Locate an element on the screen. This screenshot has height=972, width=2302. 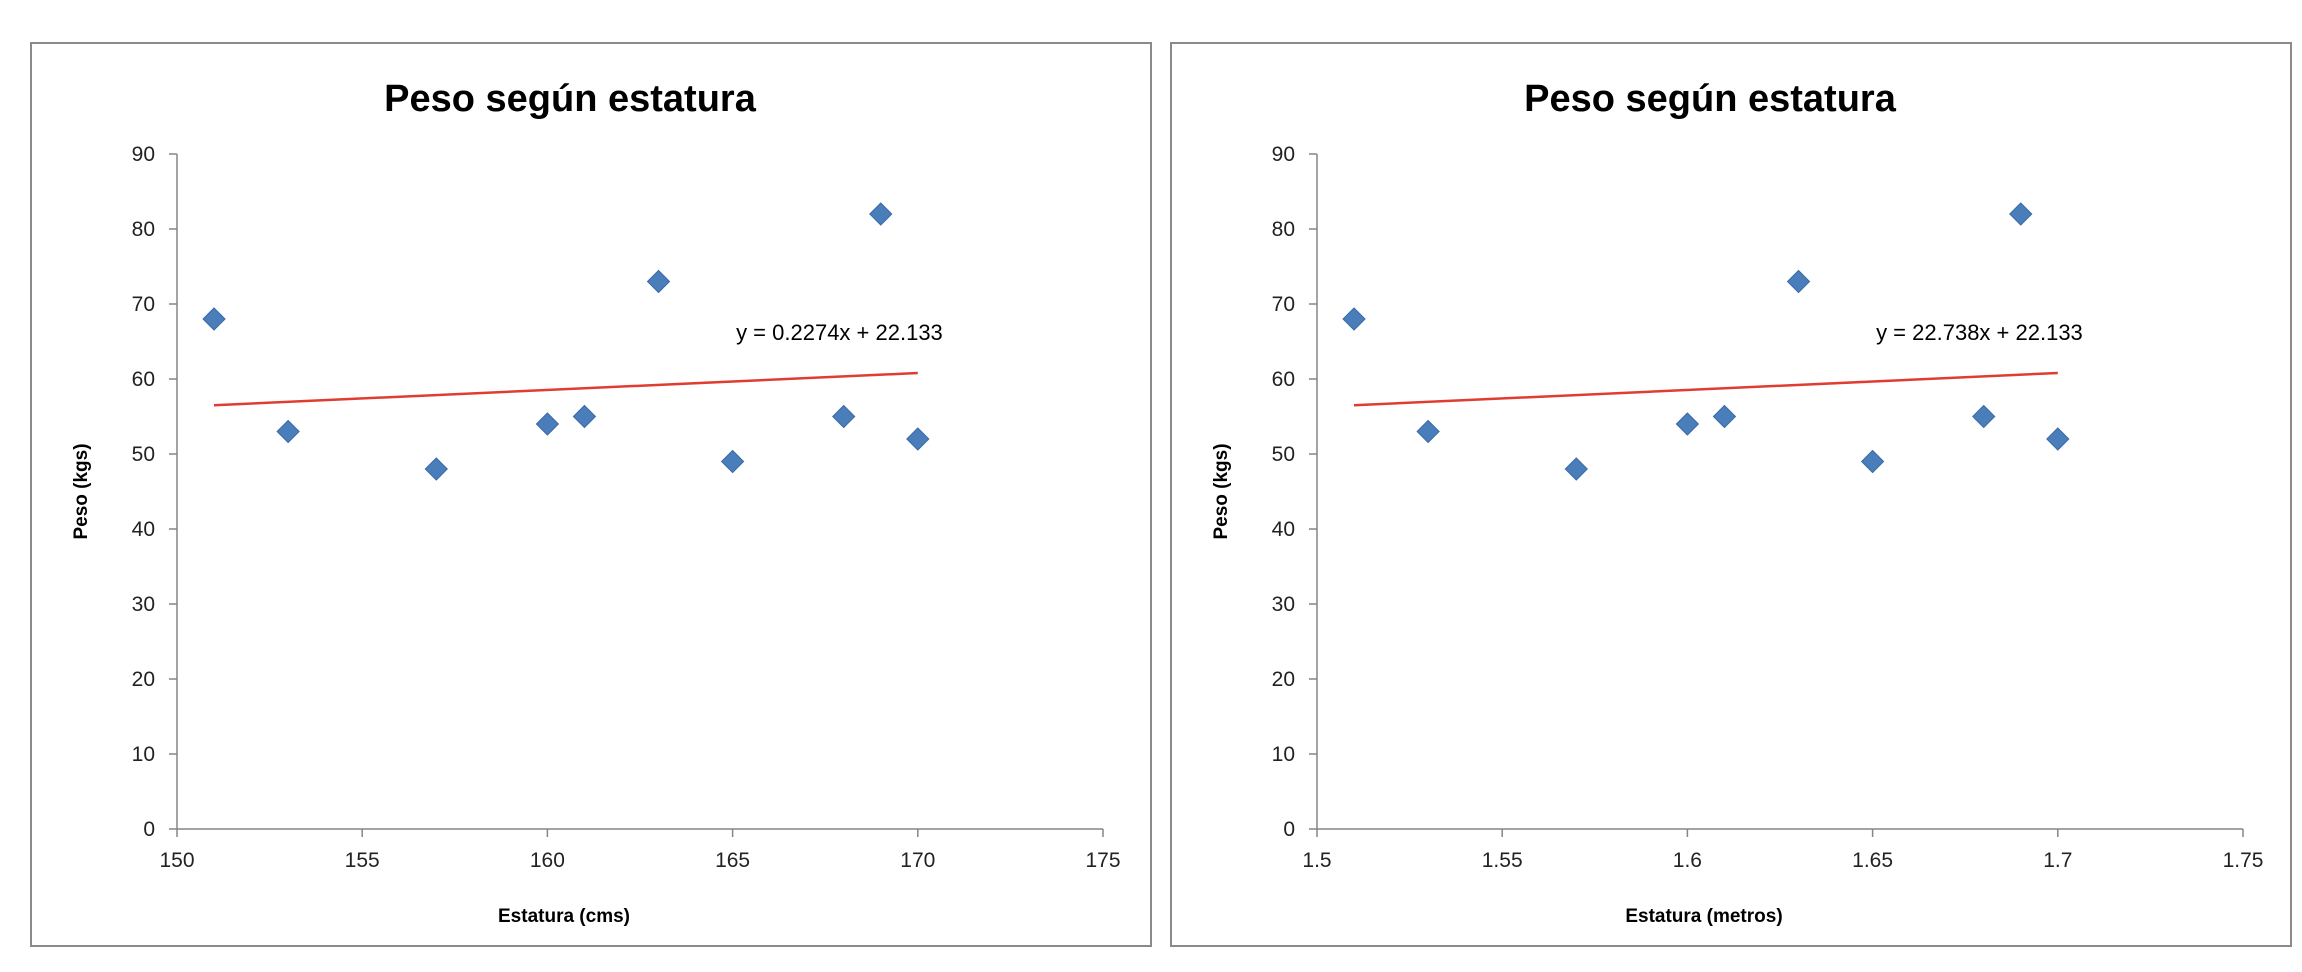
x-tick-label-right: 1.65 is located at coordinates (1872, 860).